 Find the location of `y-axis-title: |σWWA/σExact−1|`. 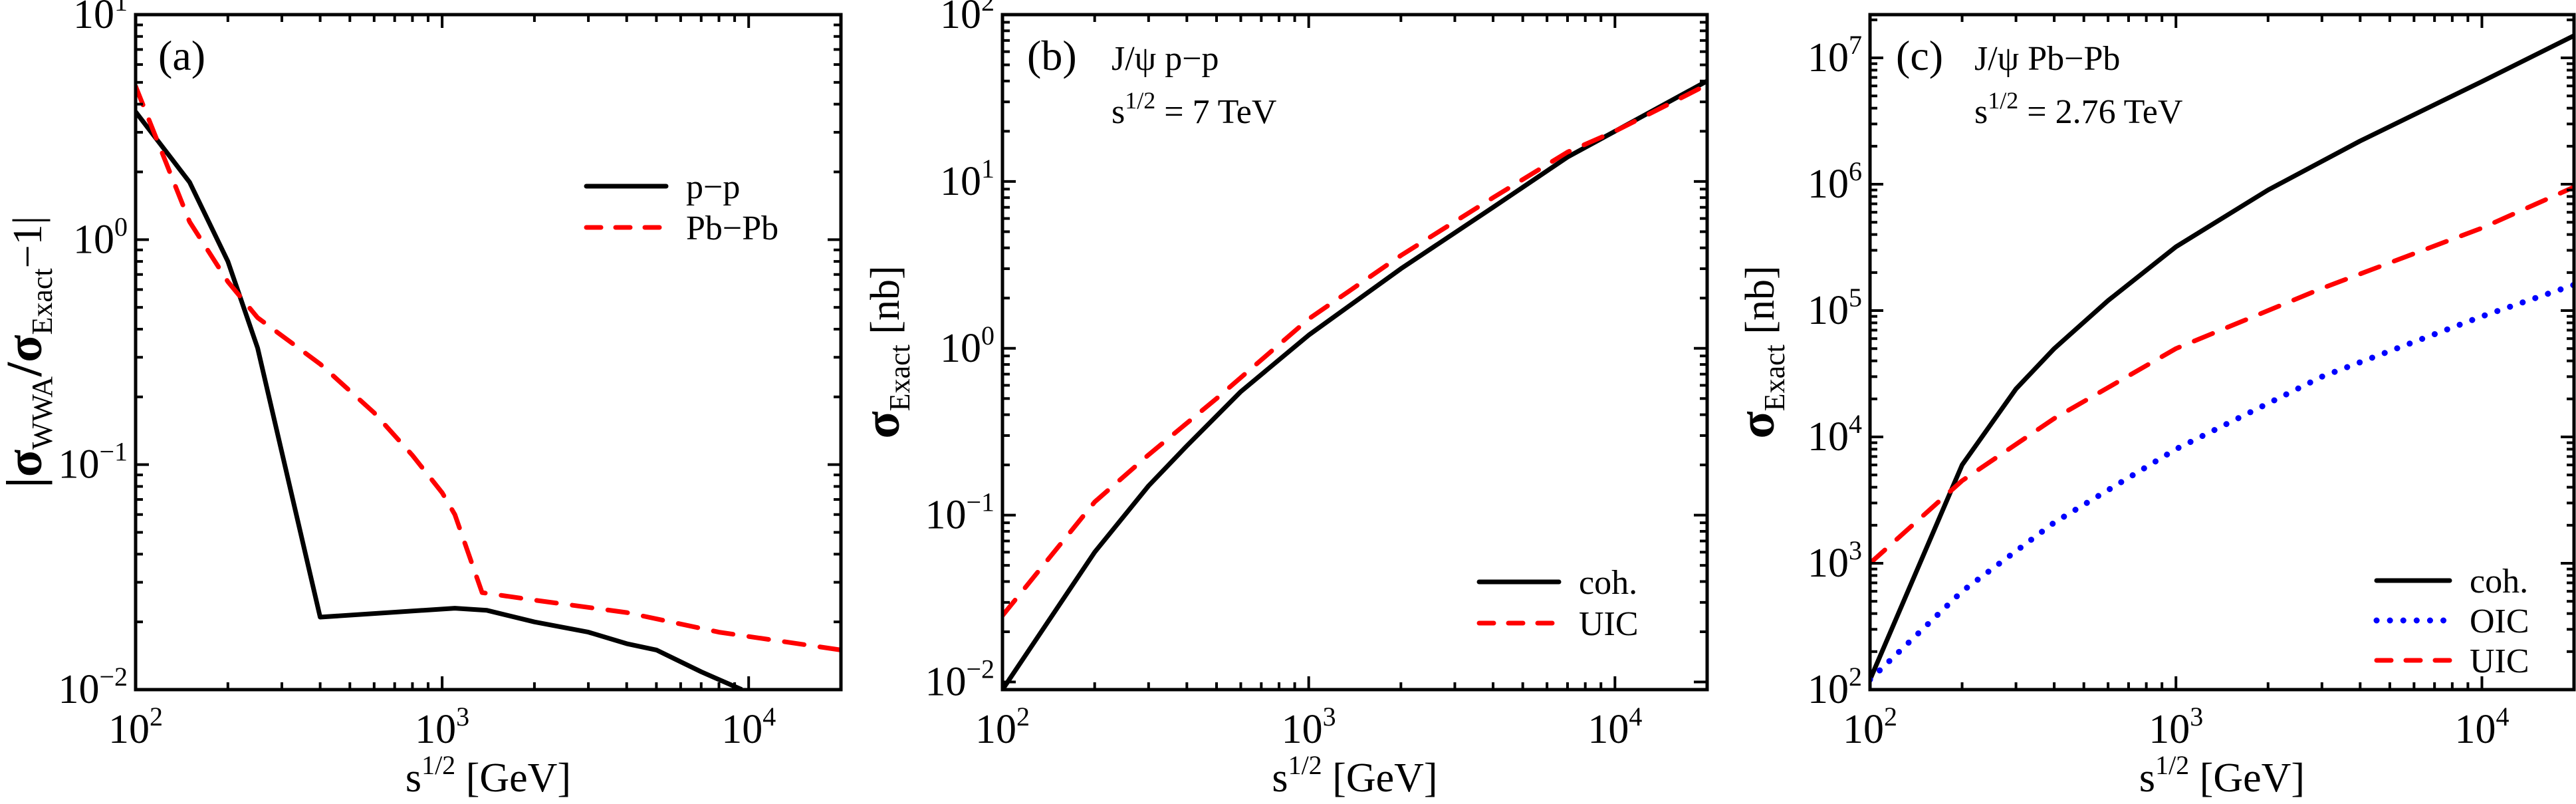

y-axis-title: |σWWA/σExact−1| is located at coordinates (29, 352).